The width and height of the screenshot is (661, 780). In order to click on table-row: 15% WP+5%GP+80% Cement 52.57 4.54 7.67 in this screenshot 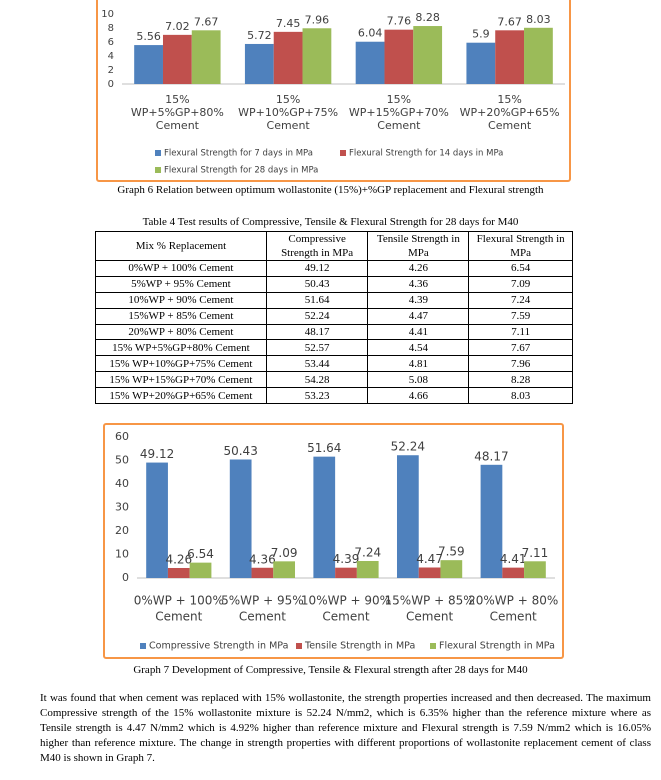, I will do `click(334, 348)`.